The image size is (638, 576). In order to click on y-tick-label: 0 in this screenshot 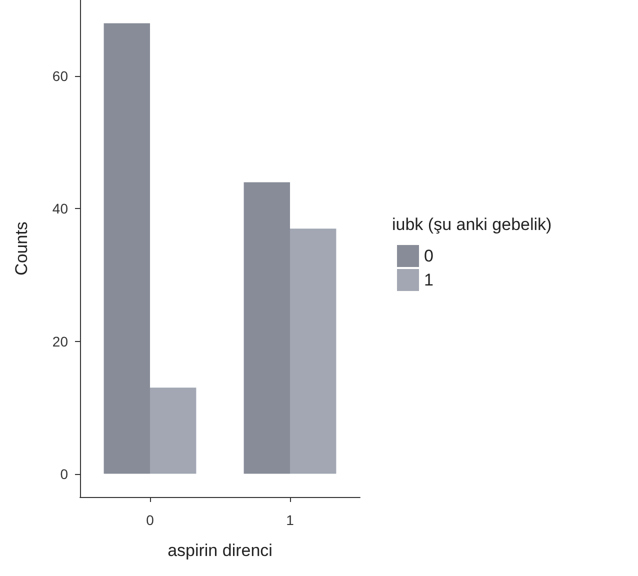, I will do `click(64, 474)`.